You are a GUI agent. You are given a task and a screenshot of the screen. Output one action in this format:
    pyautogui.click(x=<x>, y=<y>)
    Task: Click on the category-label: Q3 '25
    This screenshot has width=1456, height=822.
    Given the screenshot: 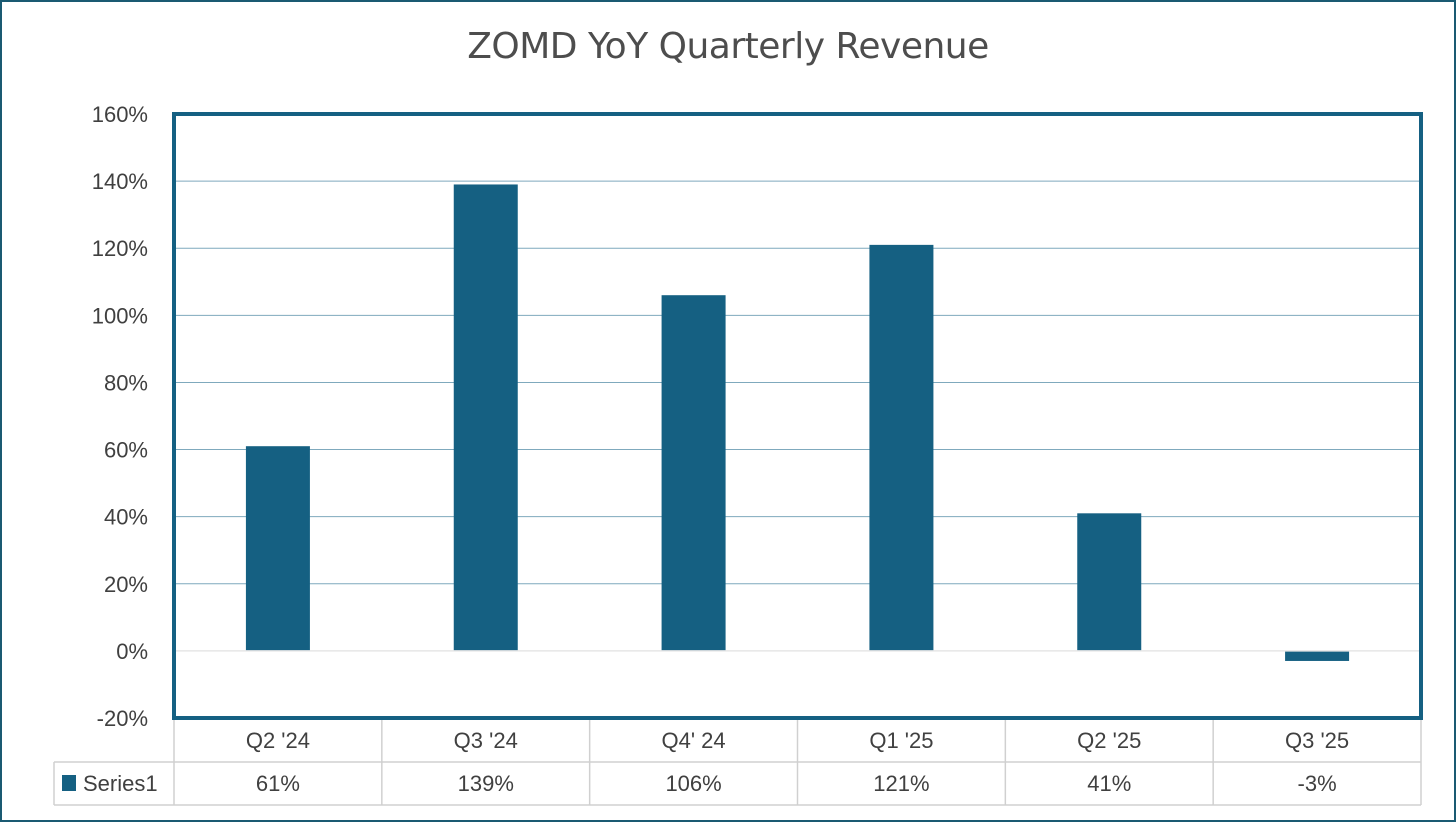 What is the action you would take?
    pyautogui.click(x=1317, y=740)
    